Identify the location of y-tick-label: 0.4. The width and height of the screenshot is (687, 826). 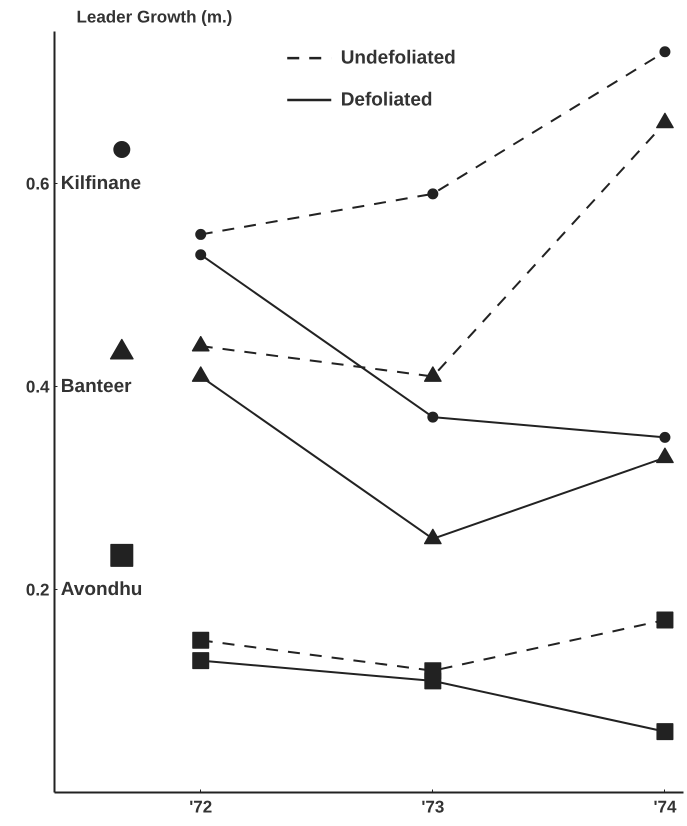
(38, 387).